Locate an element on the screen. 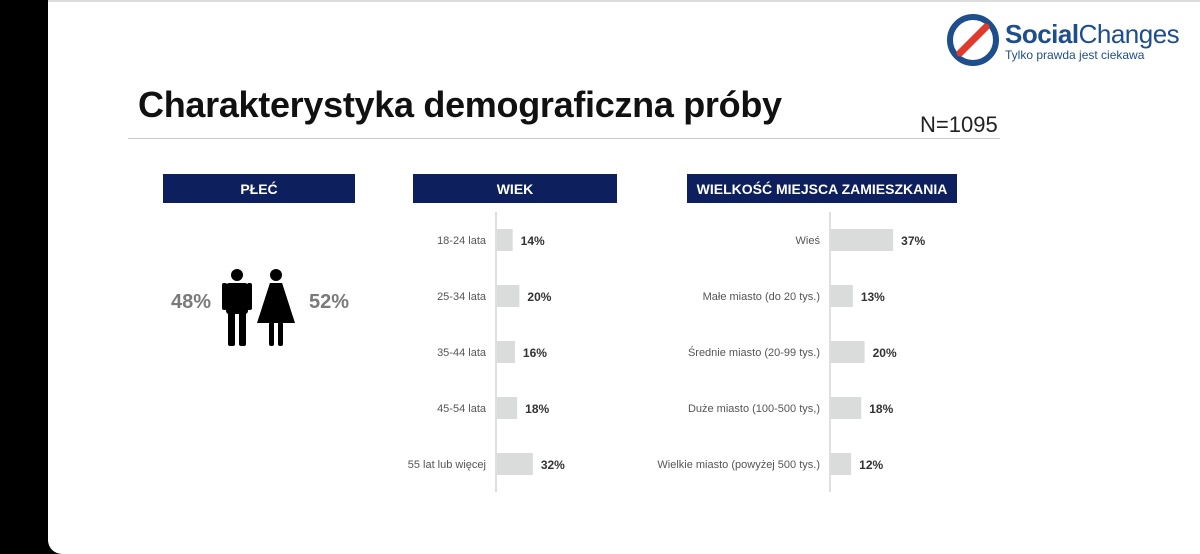 The width and height of the screenshot is (1200, 554). male-female-icon is located at coordinates (258, 307).